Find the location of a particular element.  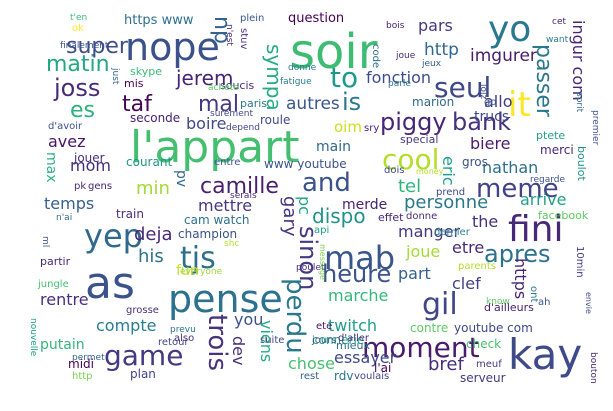

word-paris: paris is located at coordinates (254, 103).